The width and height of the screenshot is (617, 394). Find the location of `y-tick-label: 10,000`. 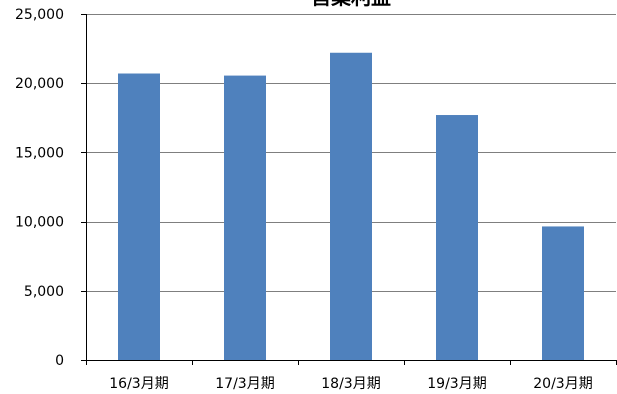

y-tick-label: 10,000 is located at coordinates (39, 223).